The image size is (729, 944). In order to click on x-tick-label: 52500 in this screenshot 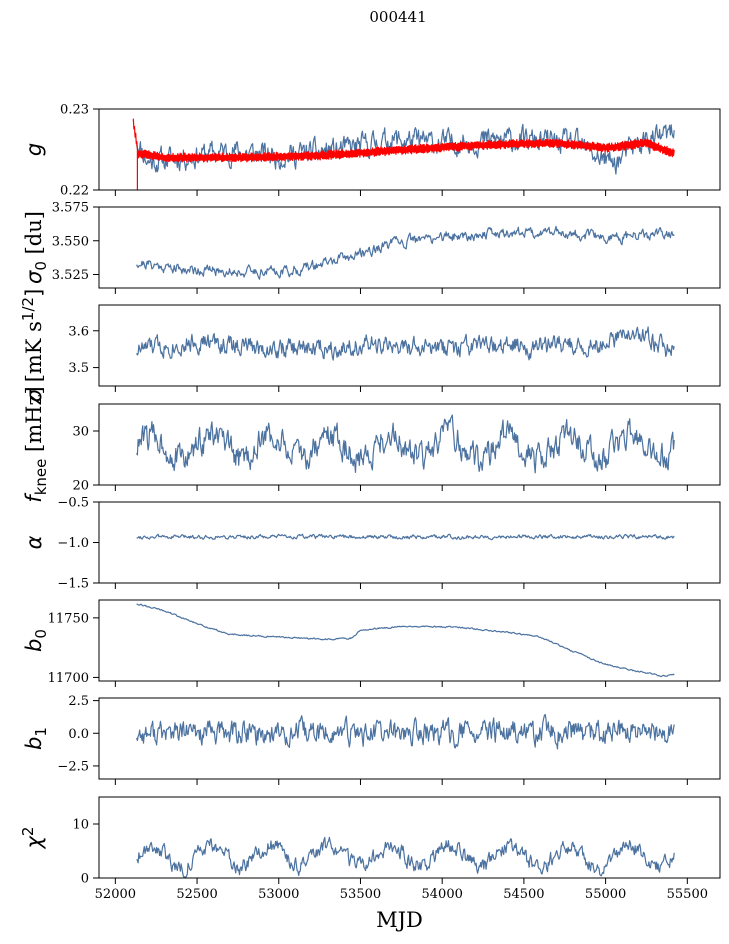, I will do `click(196, 894)`.